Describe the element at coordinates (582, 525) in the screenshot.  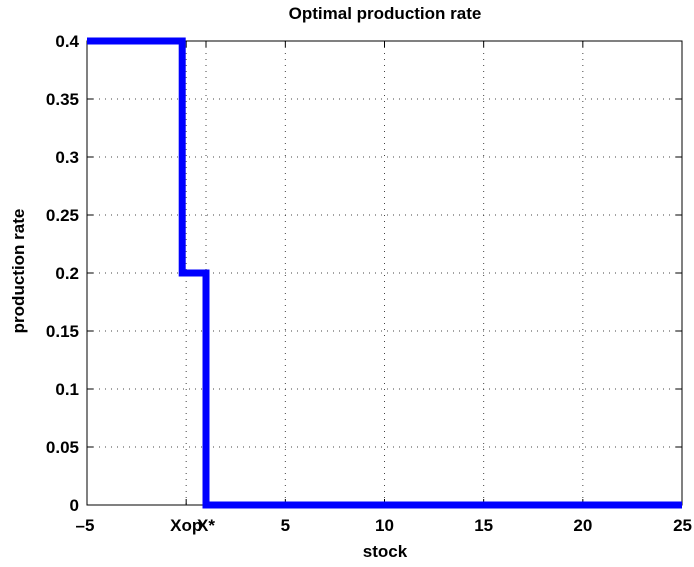
I see `x-tick-label: 20` at that location.